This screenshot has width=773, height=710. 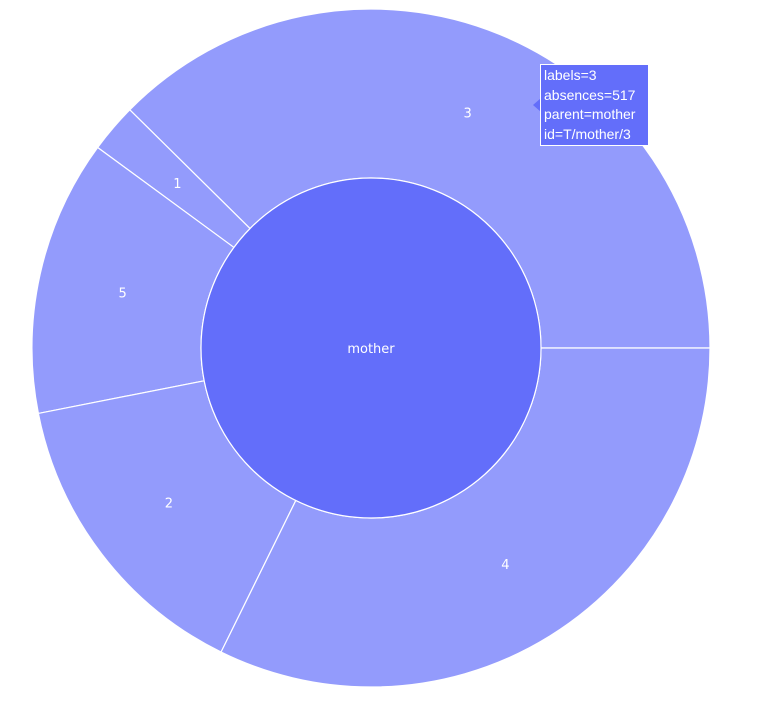 I want to click on sector-label-3: 3, so click(x=468, y=114).